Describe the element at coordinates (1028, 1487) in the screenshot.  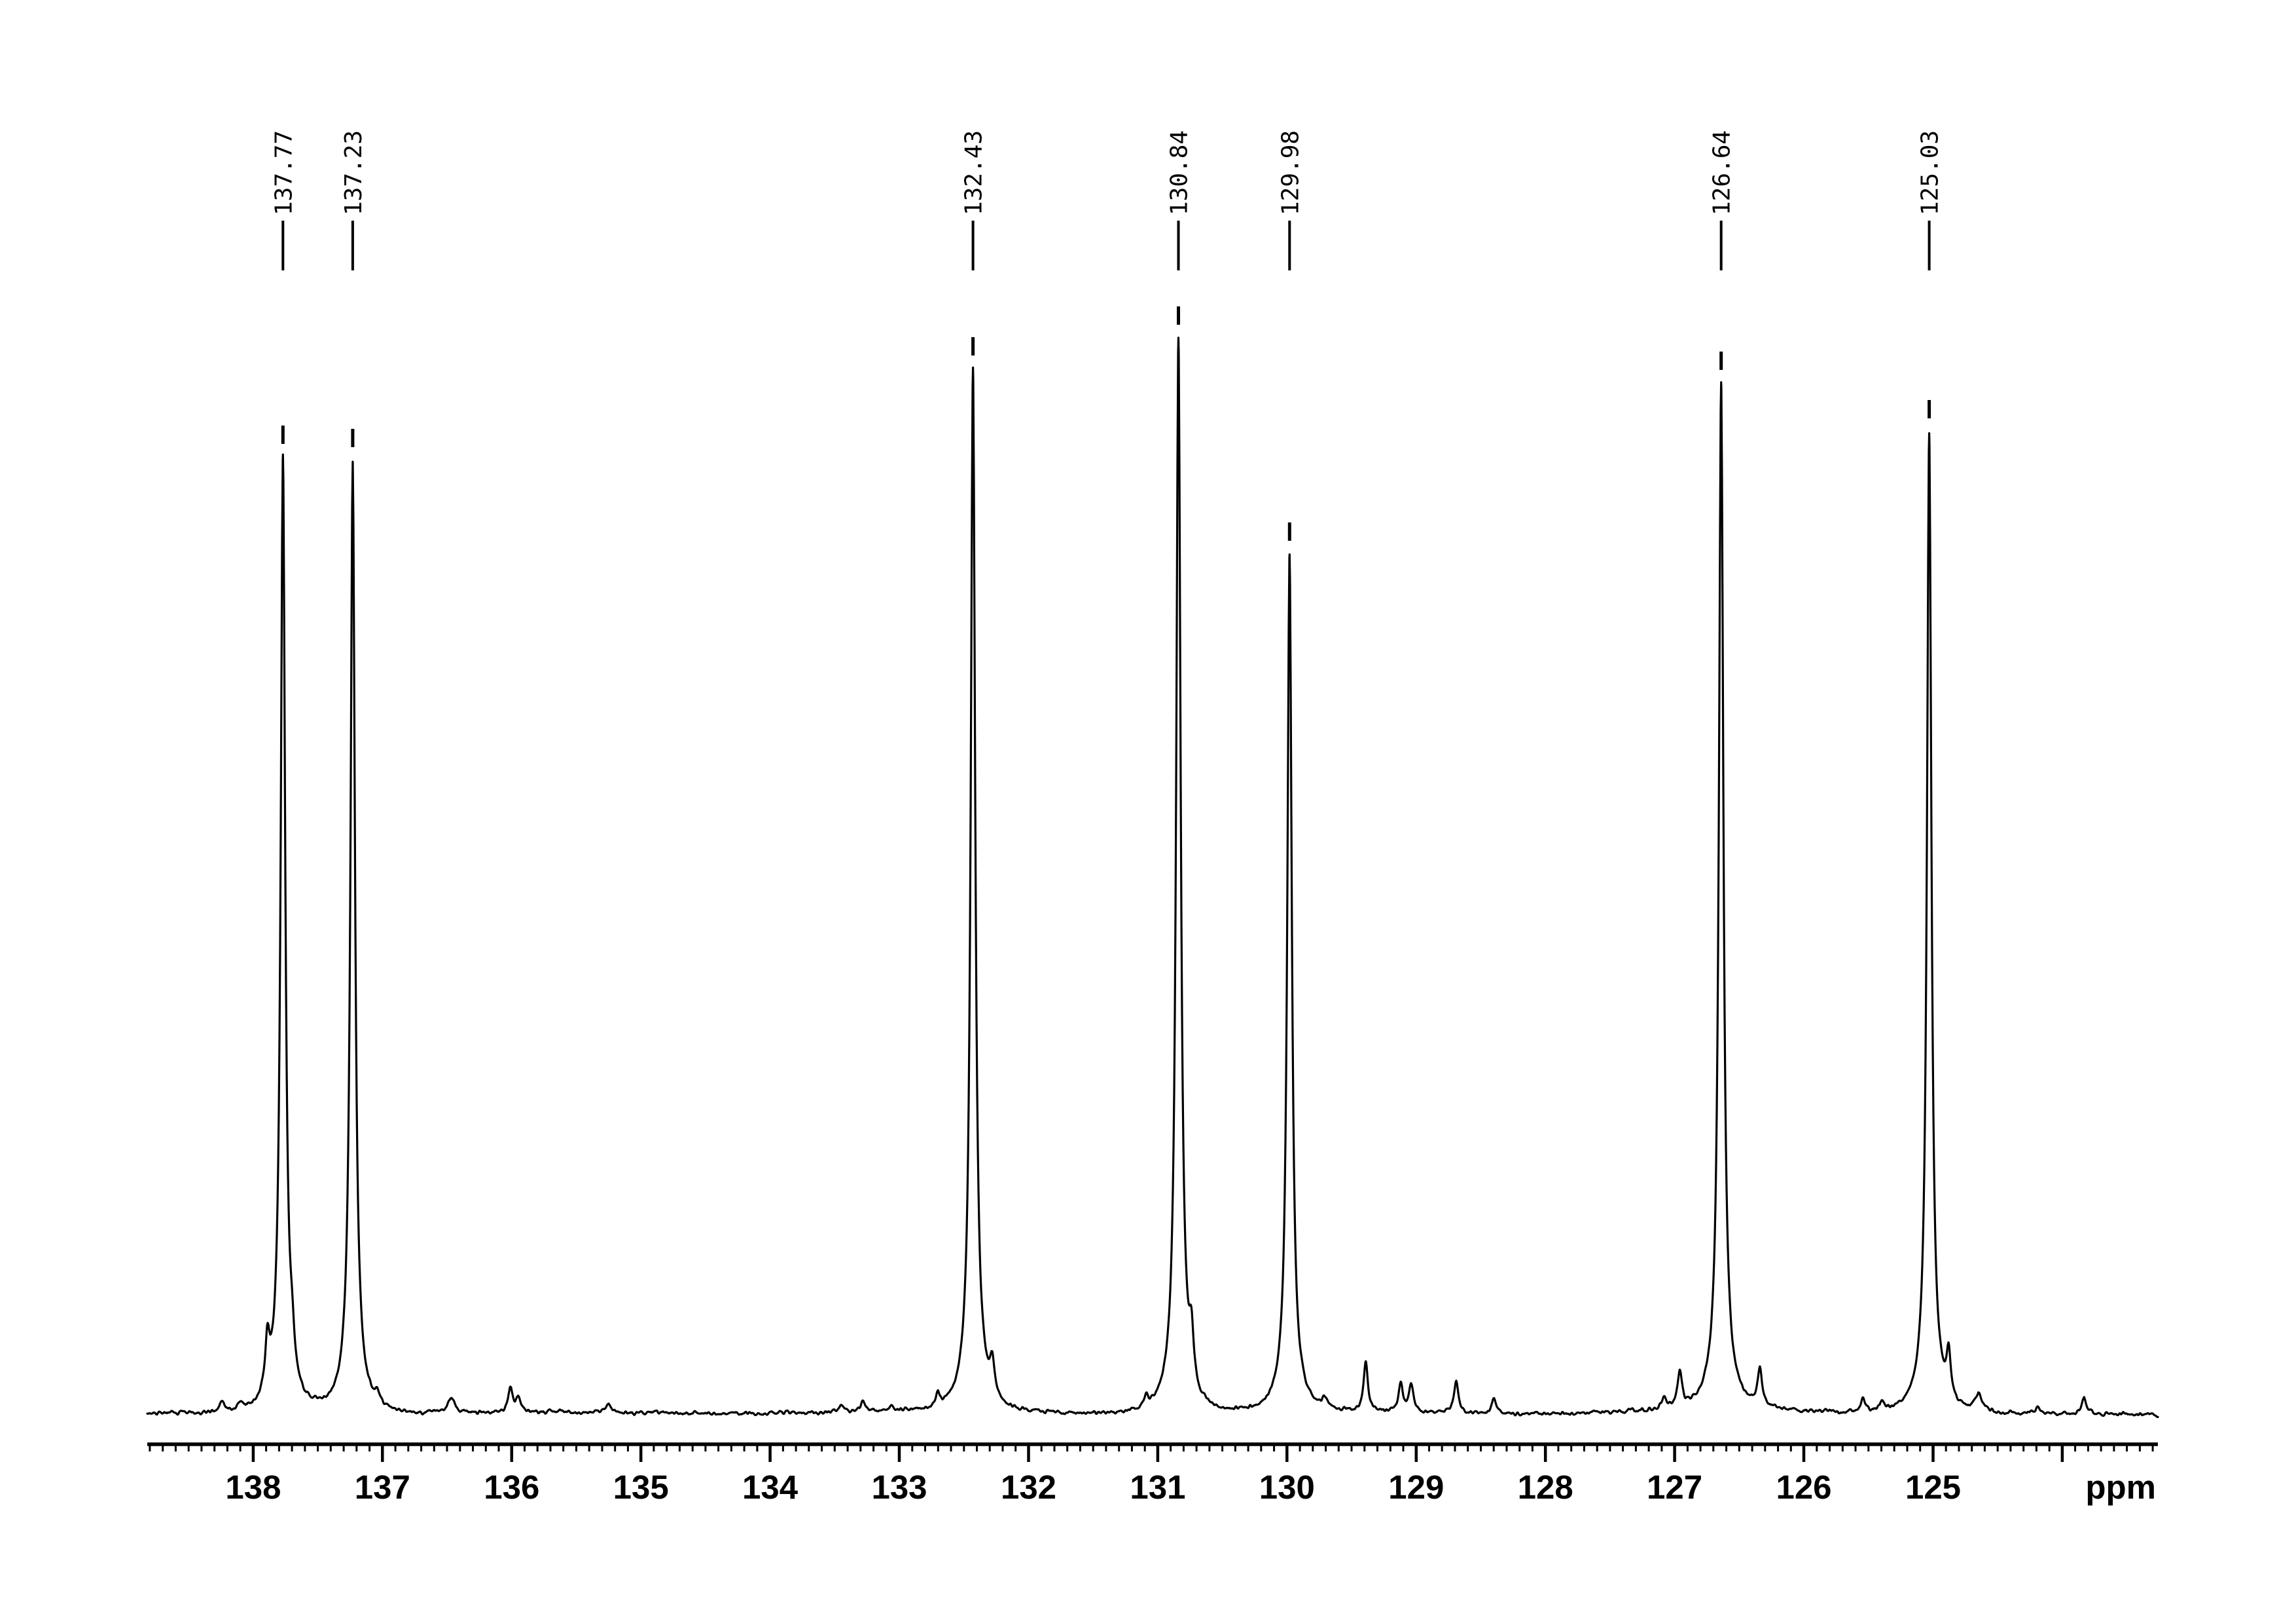
I see `x-axis-tick-label: 132` at that location.